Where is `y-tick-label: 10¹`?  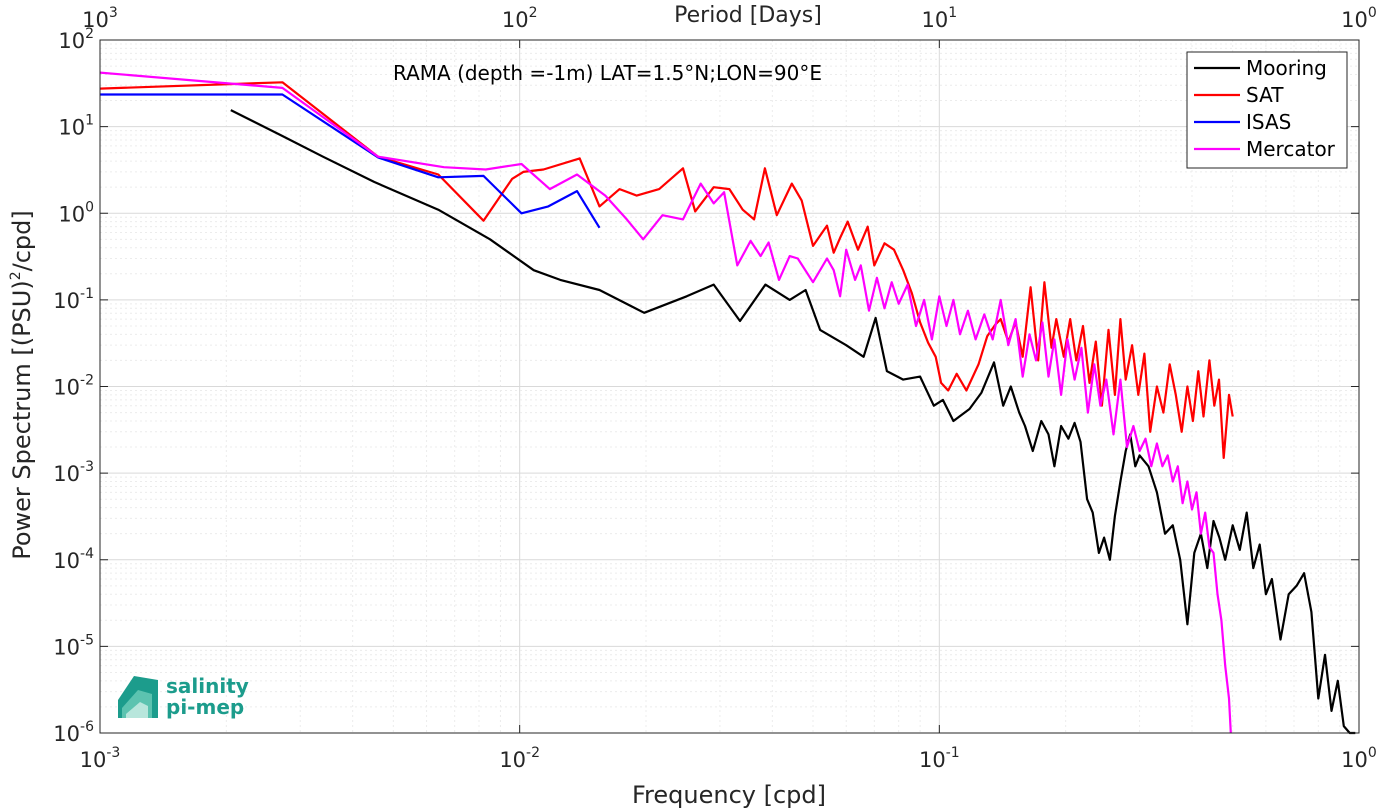 y-tick-label: 10¹ is located at coordinates (76, 126).